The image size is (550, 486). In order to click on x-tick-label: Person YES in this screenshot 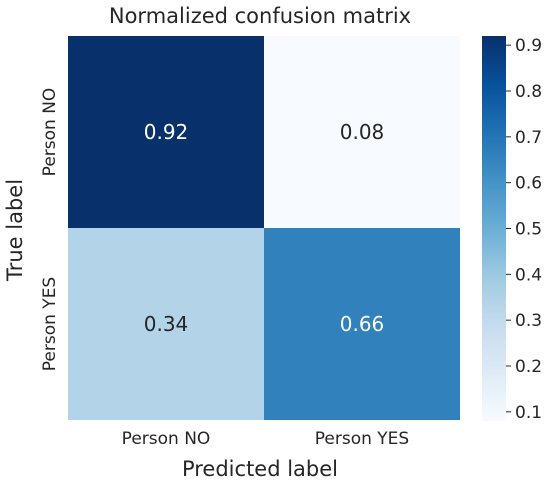, I will do `click(362, 439)`.